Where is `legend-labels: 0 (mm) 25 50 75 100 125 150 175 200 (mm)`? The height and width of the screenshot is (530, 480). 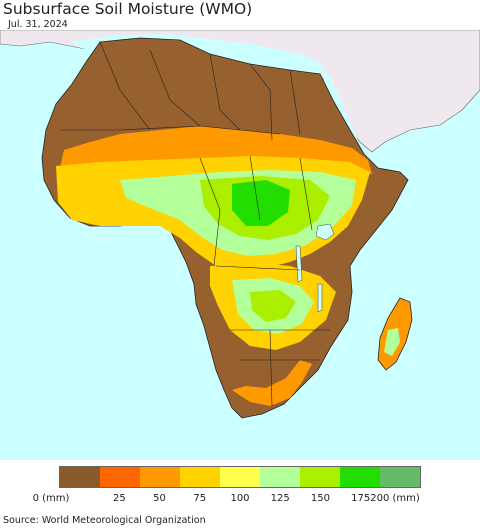 legend-labels: 0 (mm) 25 50 75 100 125 150 175 200 (mm) is located at coordinates (240, 500).